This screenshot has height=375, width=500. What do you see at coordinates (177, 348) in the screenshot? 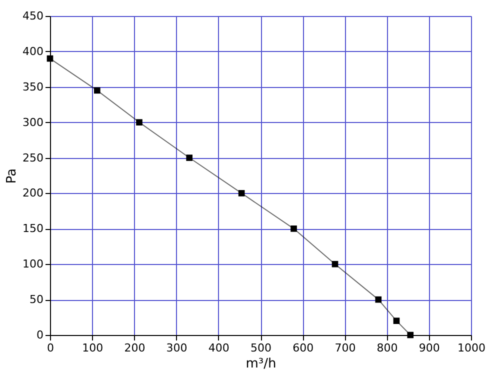
I see `x-tick-label: 300` at bounding box center [177, 348].